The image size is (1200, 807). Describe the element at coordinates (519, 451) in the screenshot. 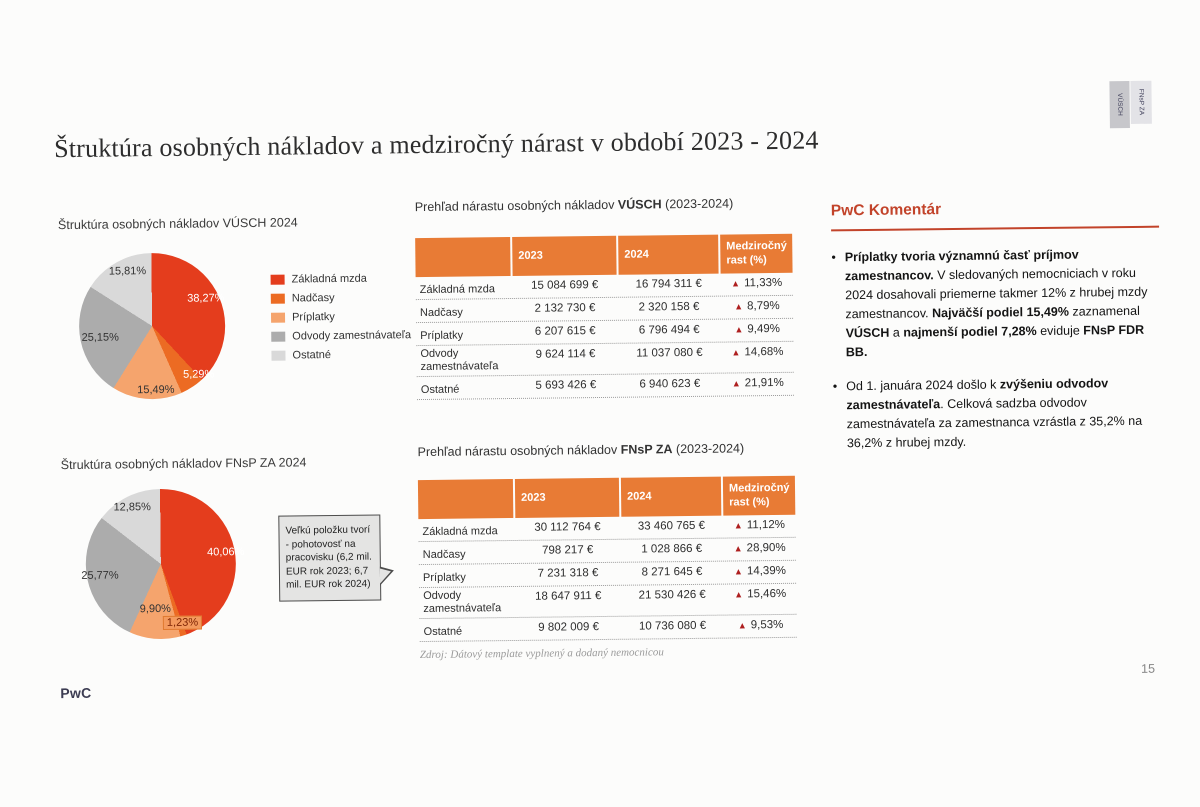

I see `text-segment: Prehľad nárastu osobných nákladov` at that location.